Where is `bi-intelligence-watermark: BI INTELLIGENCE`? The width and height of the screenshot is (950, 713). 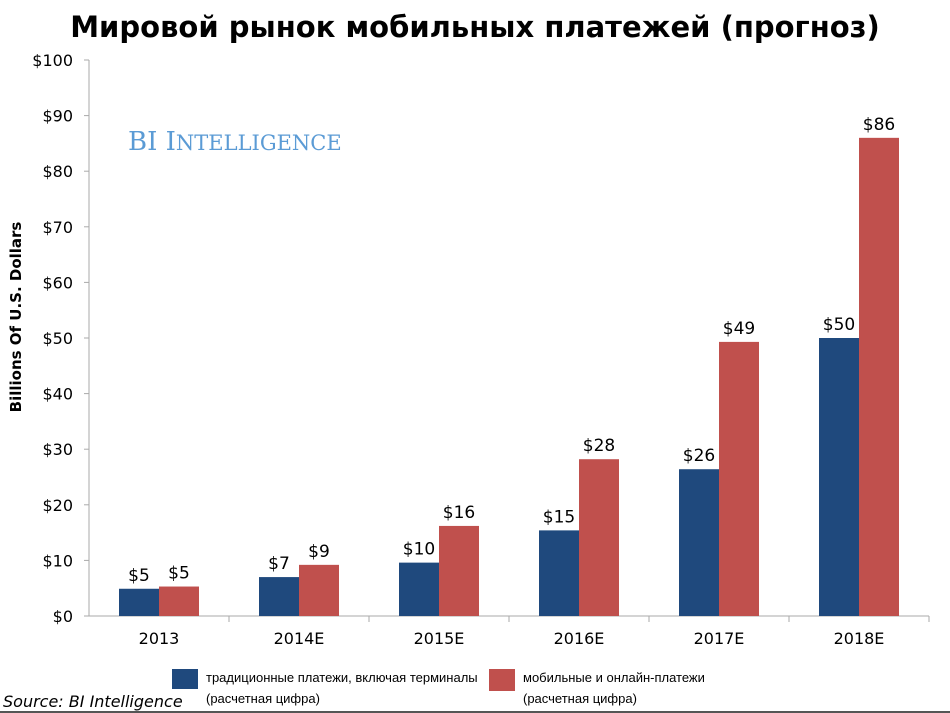
bi-intelligence-watermark: BI INTELLIGENCE is located at coordinates (235, 142).